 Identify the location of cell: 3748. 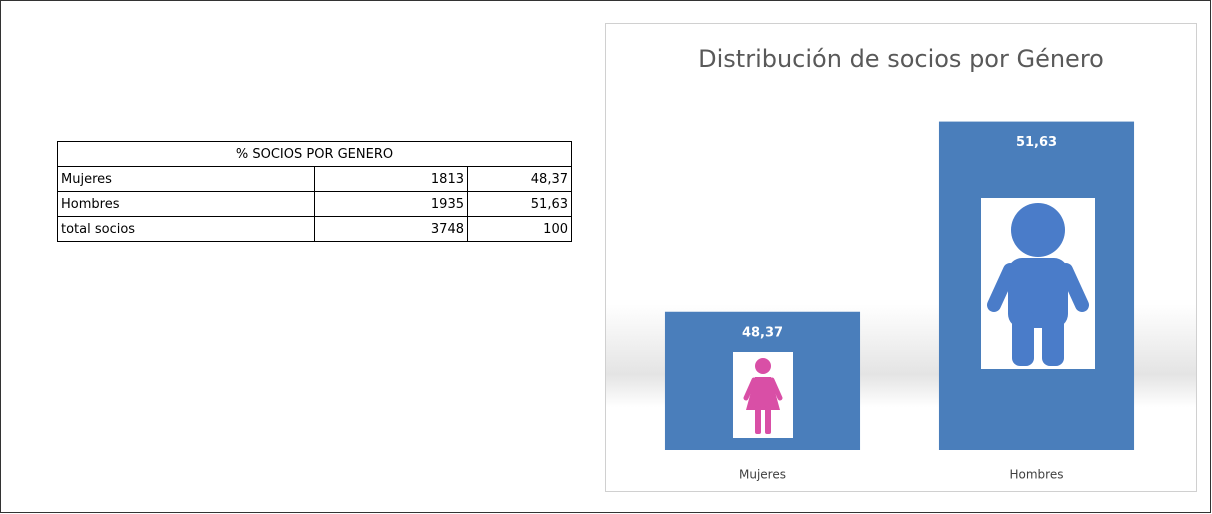
(391, 229).